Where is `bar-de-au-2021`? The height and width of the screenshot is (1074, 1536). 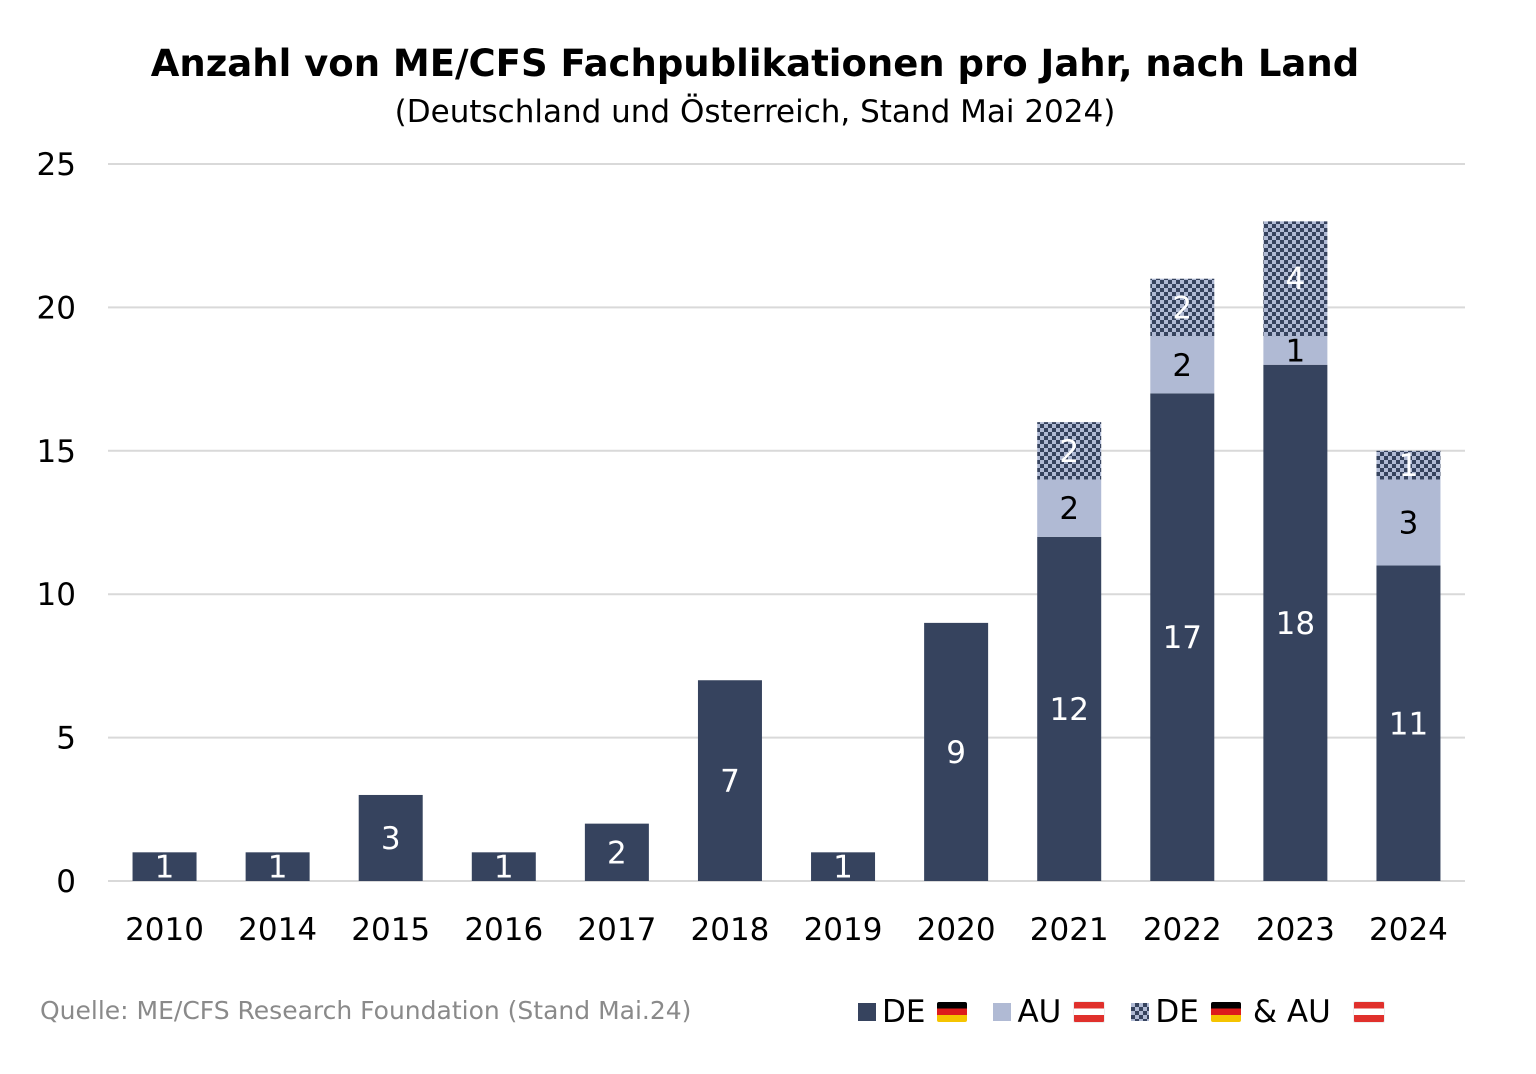 bar-de-au-2021 is located at coordinates (1069, 451).